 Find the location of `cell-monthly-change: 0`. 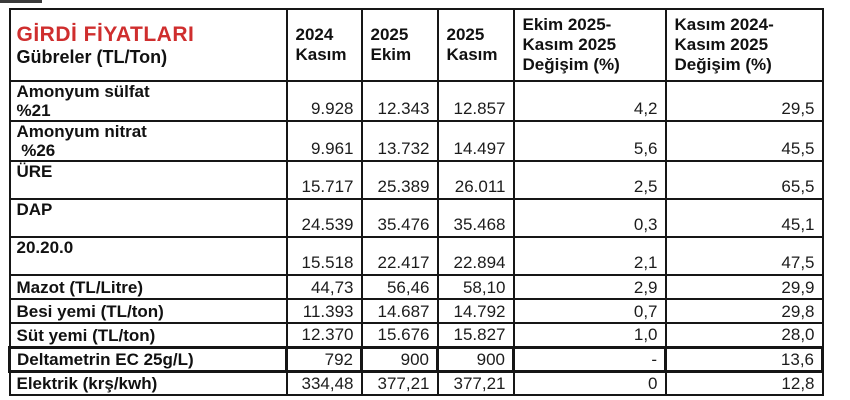

cell-monthly-change: 0 is located at coordinates (589, 383).